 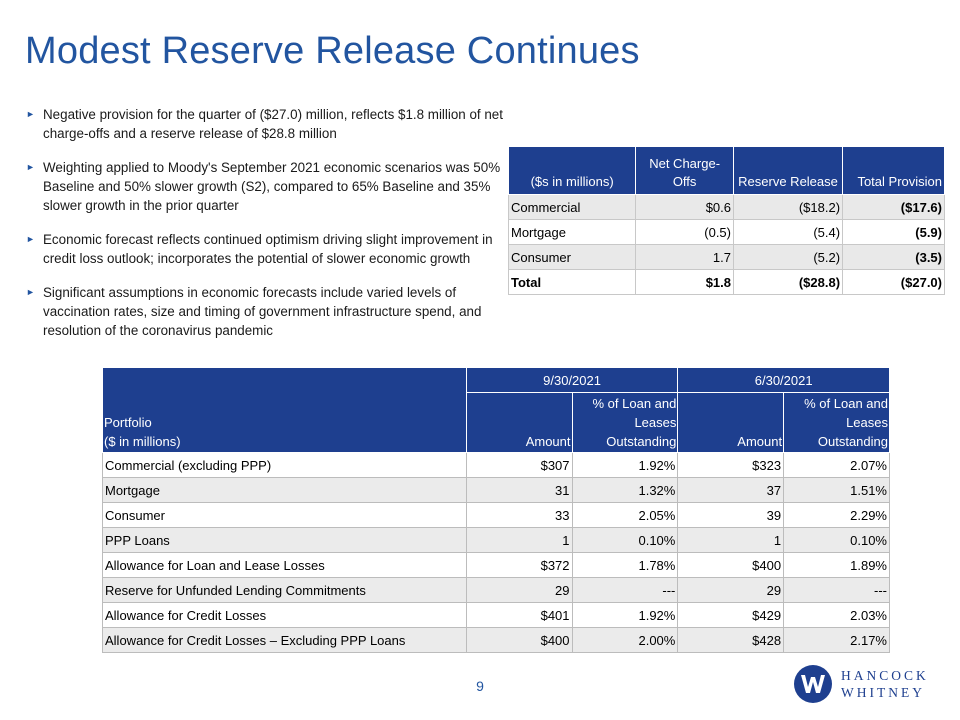 What do you see at coordinates (332, 51) in the screenshot?
I see `slide-title: Modest Reserve Release Continues` at bounding box center [332, 51].